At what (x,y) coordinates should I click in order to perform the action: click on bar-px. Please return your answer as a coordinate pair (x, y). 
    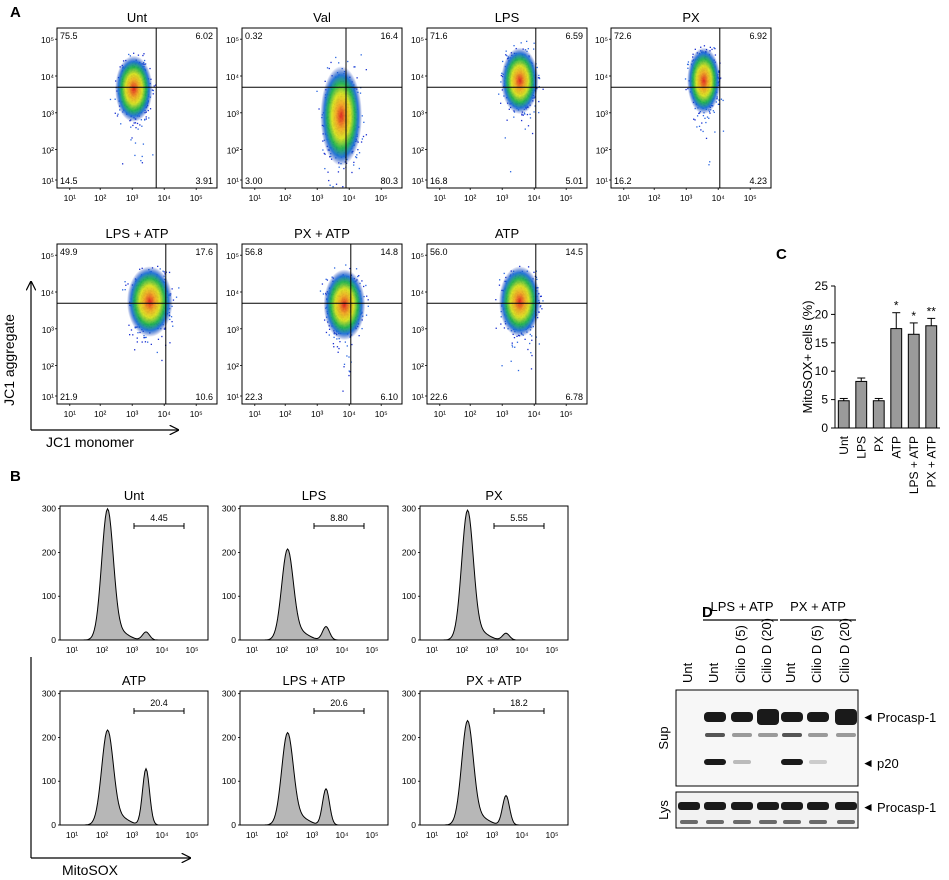
    Looking at the image, I should click on (878, 414).